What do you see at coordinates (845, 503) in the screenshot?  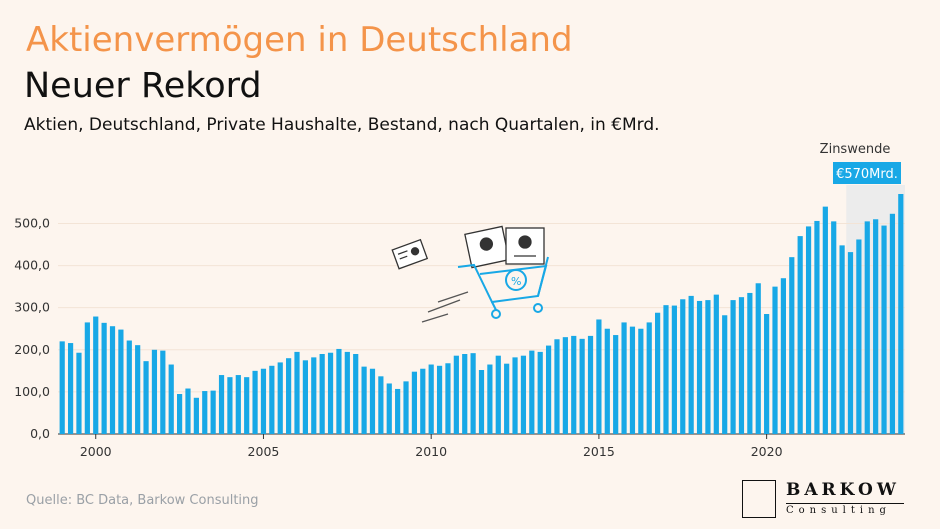 I see `logo-divider` at bounding box center [845, 503].